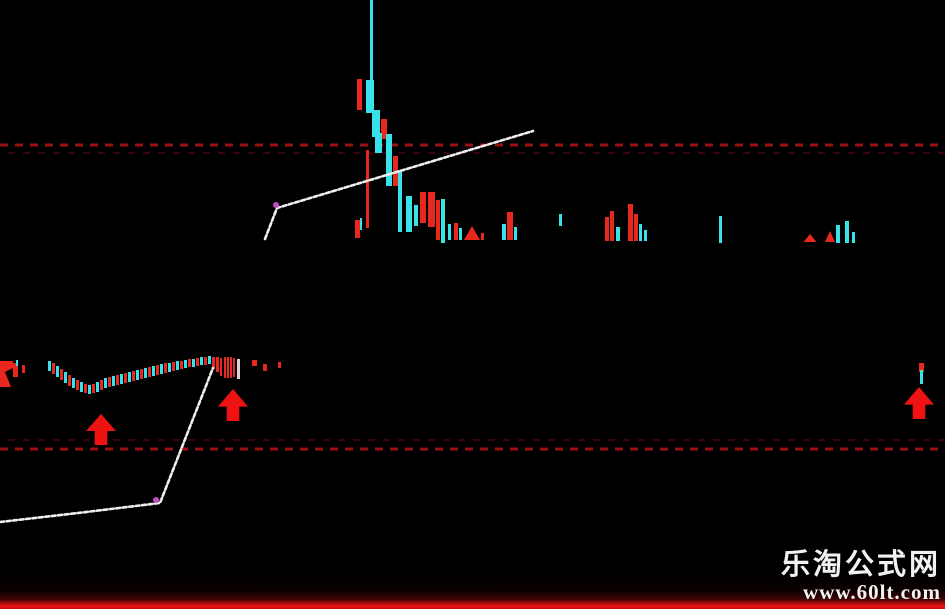 The image size is (945, 609). Describe the element at coordinates (872, 591) in the screenshot. I see `watermark-site-url: www.60lt.com` at that location.